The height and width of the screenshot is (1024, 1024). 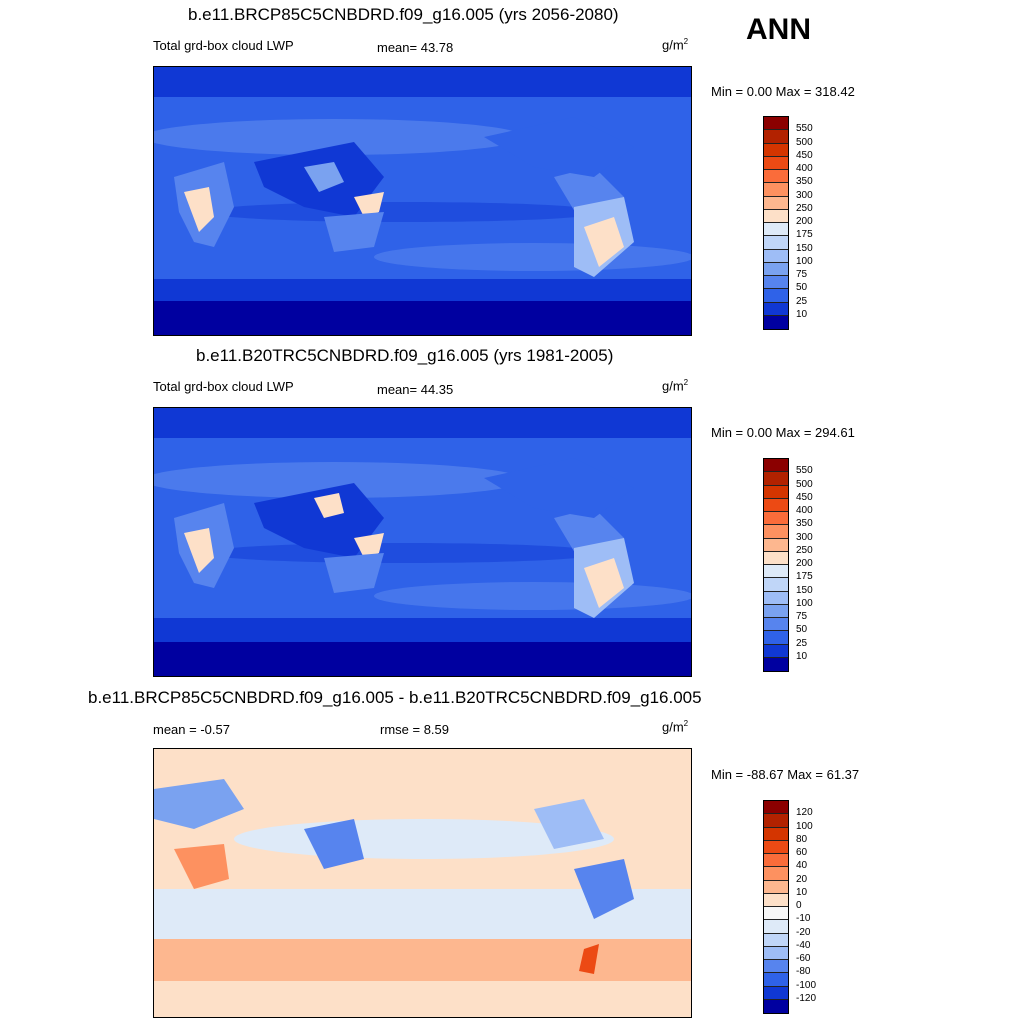 I want to click on panel3-colorbar-label: 0, so click(x=799, y=905).